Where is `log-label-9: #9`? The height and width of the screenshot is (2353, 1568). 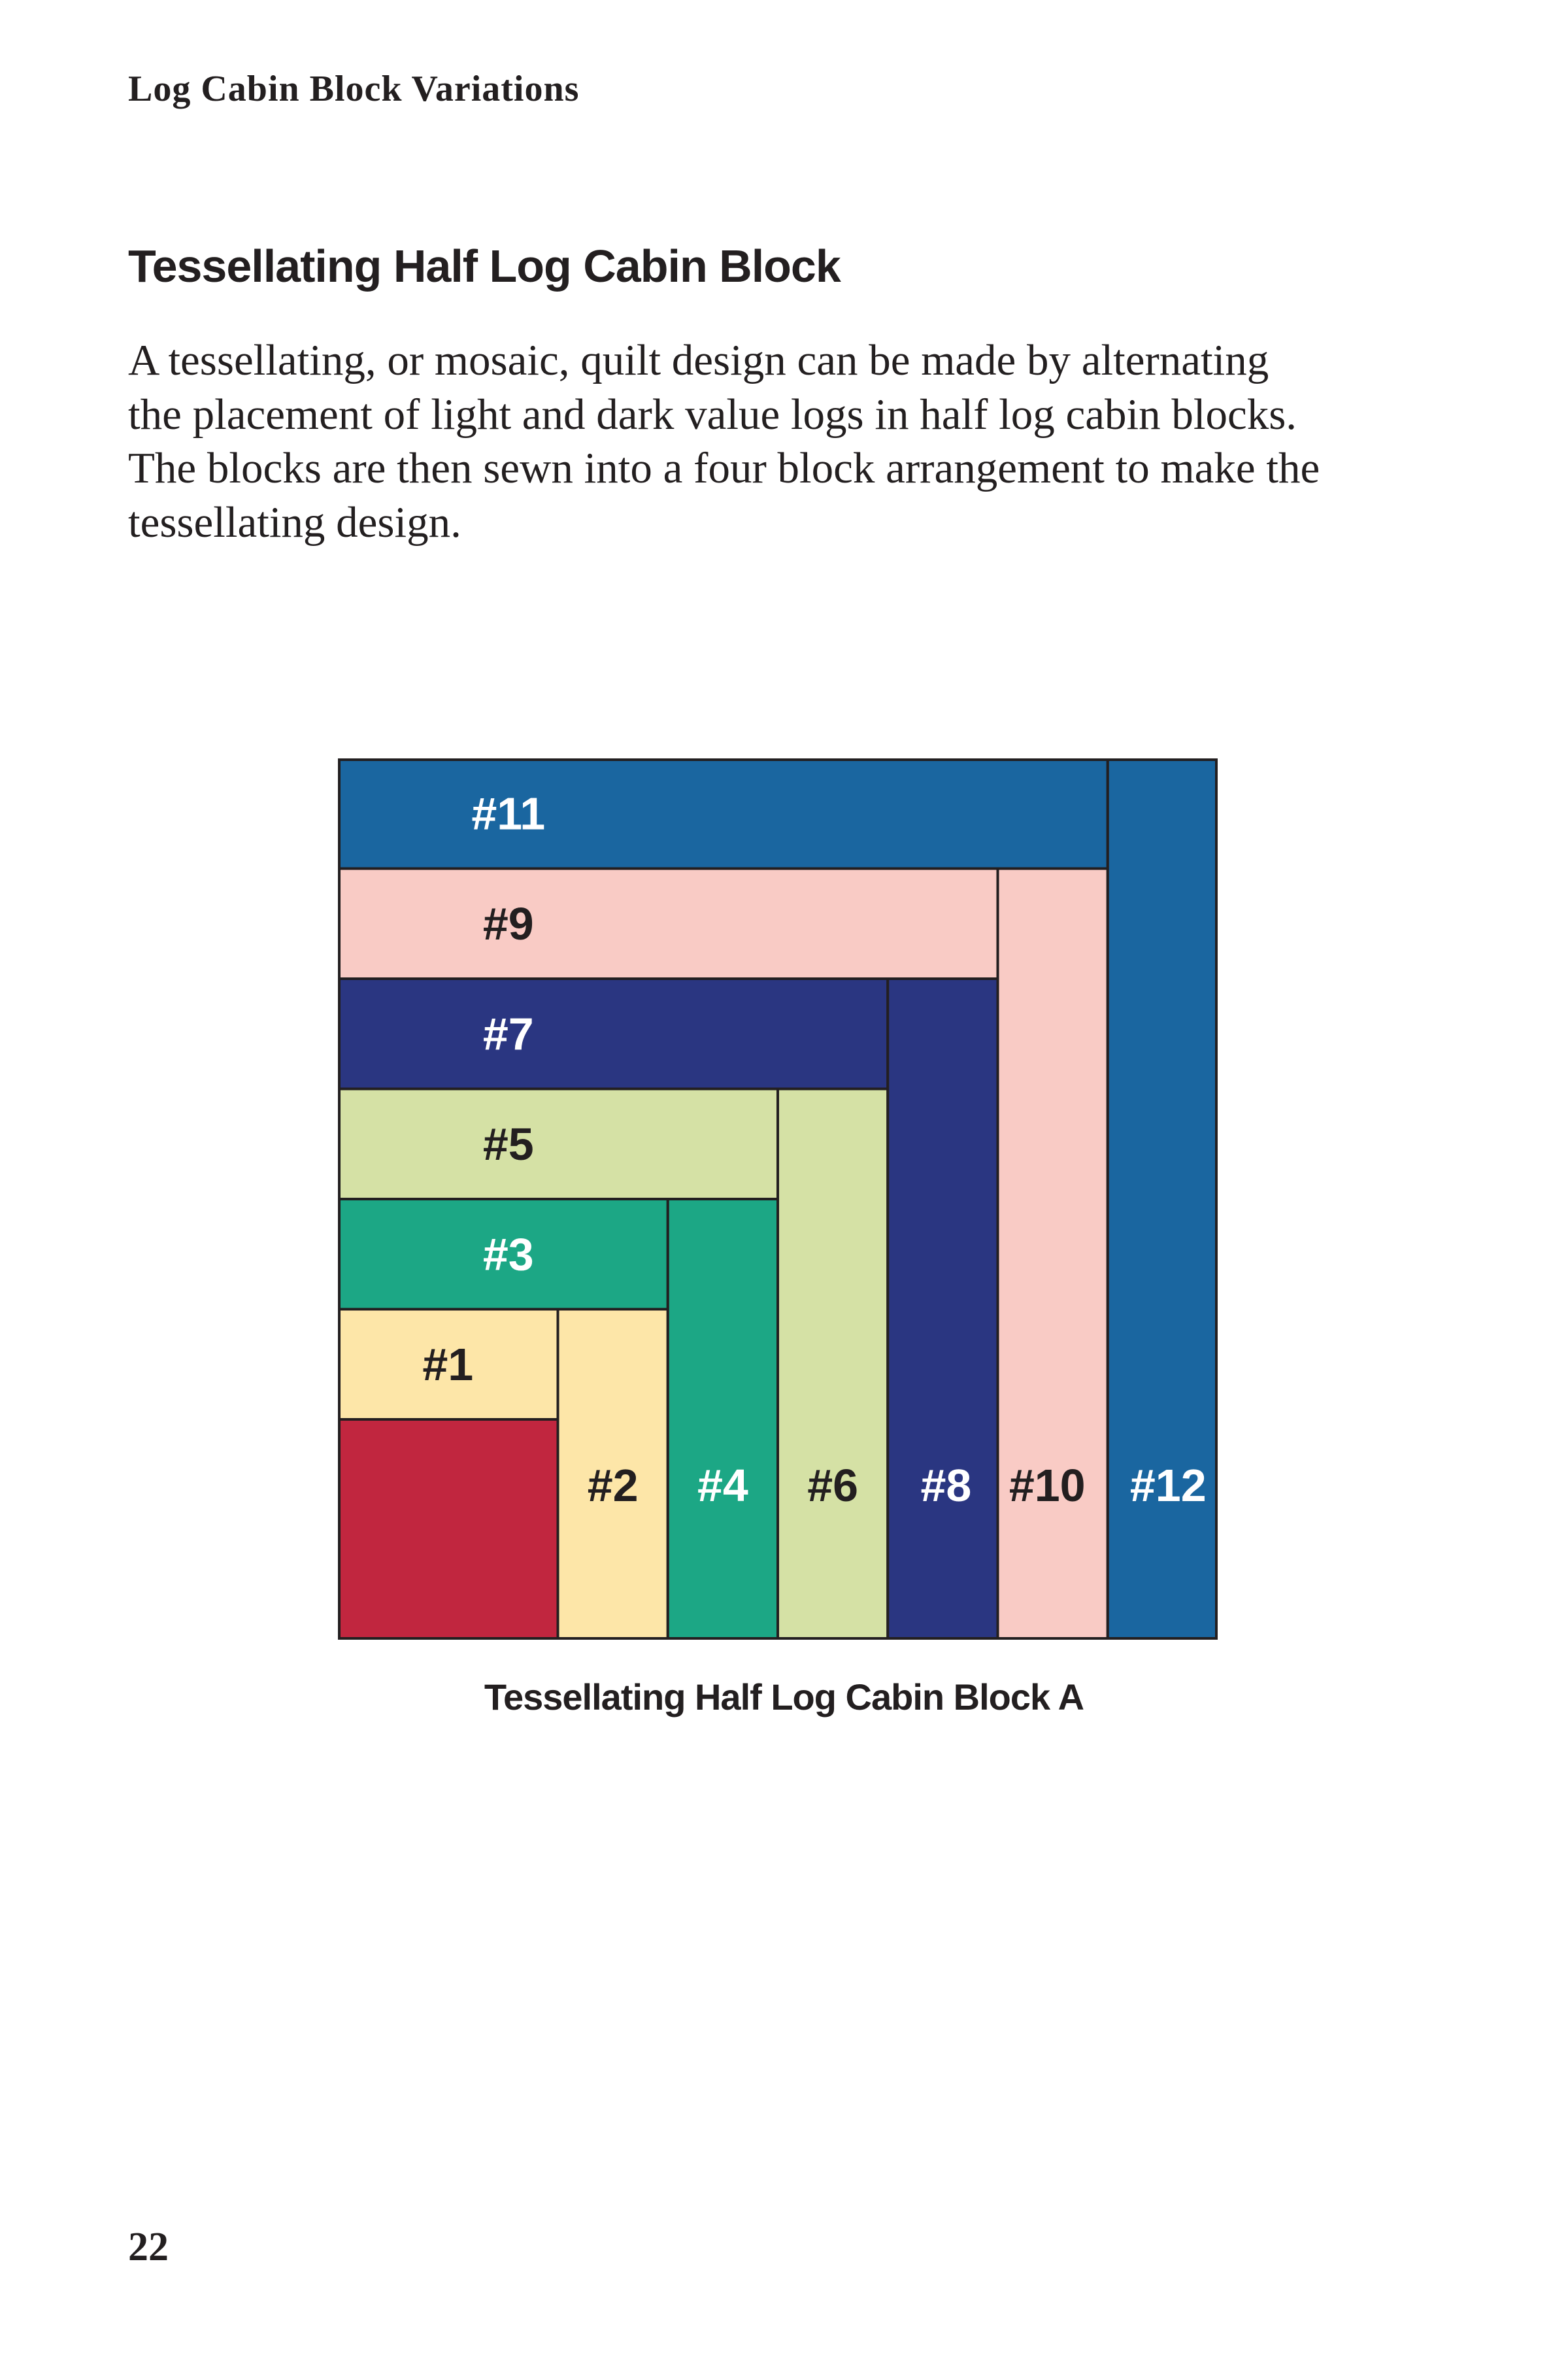
log-label-9: #9 is located at coordinates (508, 923).